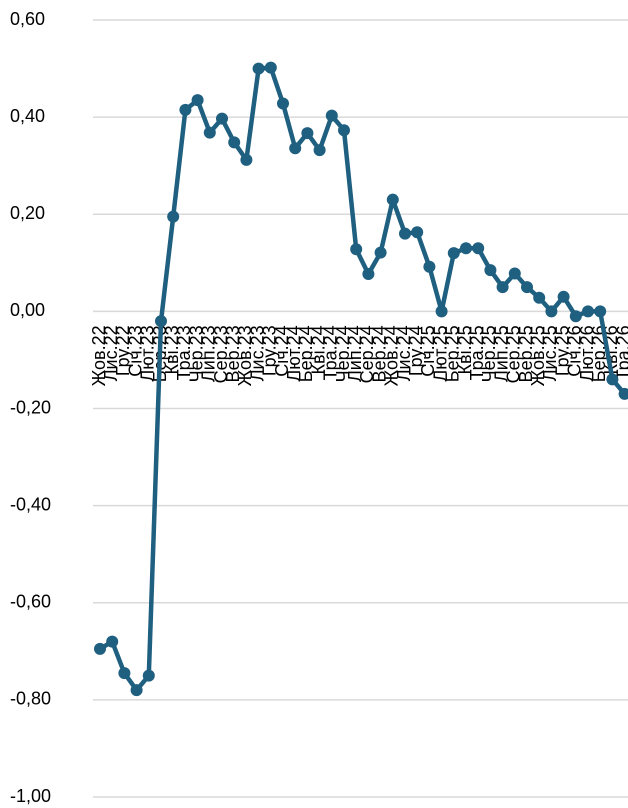  I want to click on x-tick-label: Гру.23, so click(270, 350).